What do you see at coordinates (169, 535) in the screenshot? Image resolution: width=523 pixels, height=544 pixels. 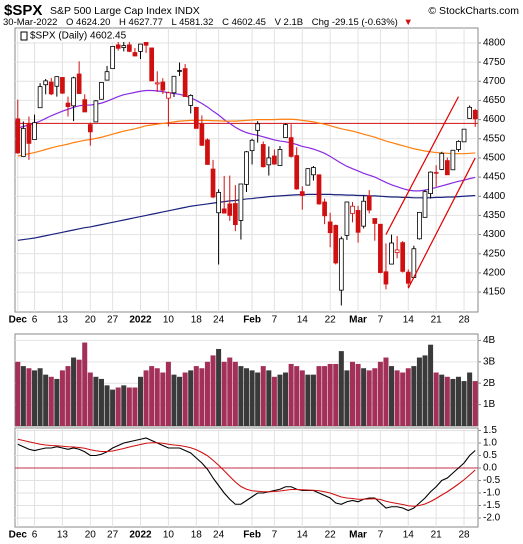 I see `x-tick-label: 10` at bounding box center [169, 535].